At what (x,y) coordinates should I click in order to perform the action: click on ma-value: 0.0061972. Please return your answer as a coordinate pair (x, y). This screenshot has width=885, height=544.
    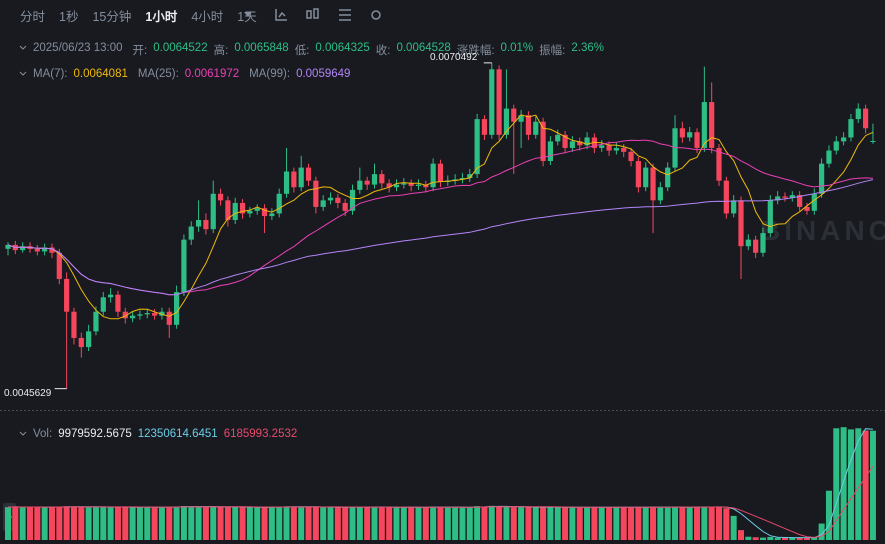
    Looking at the image, I should click on (212, 74).